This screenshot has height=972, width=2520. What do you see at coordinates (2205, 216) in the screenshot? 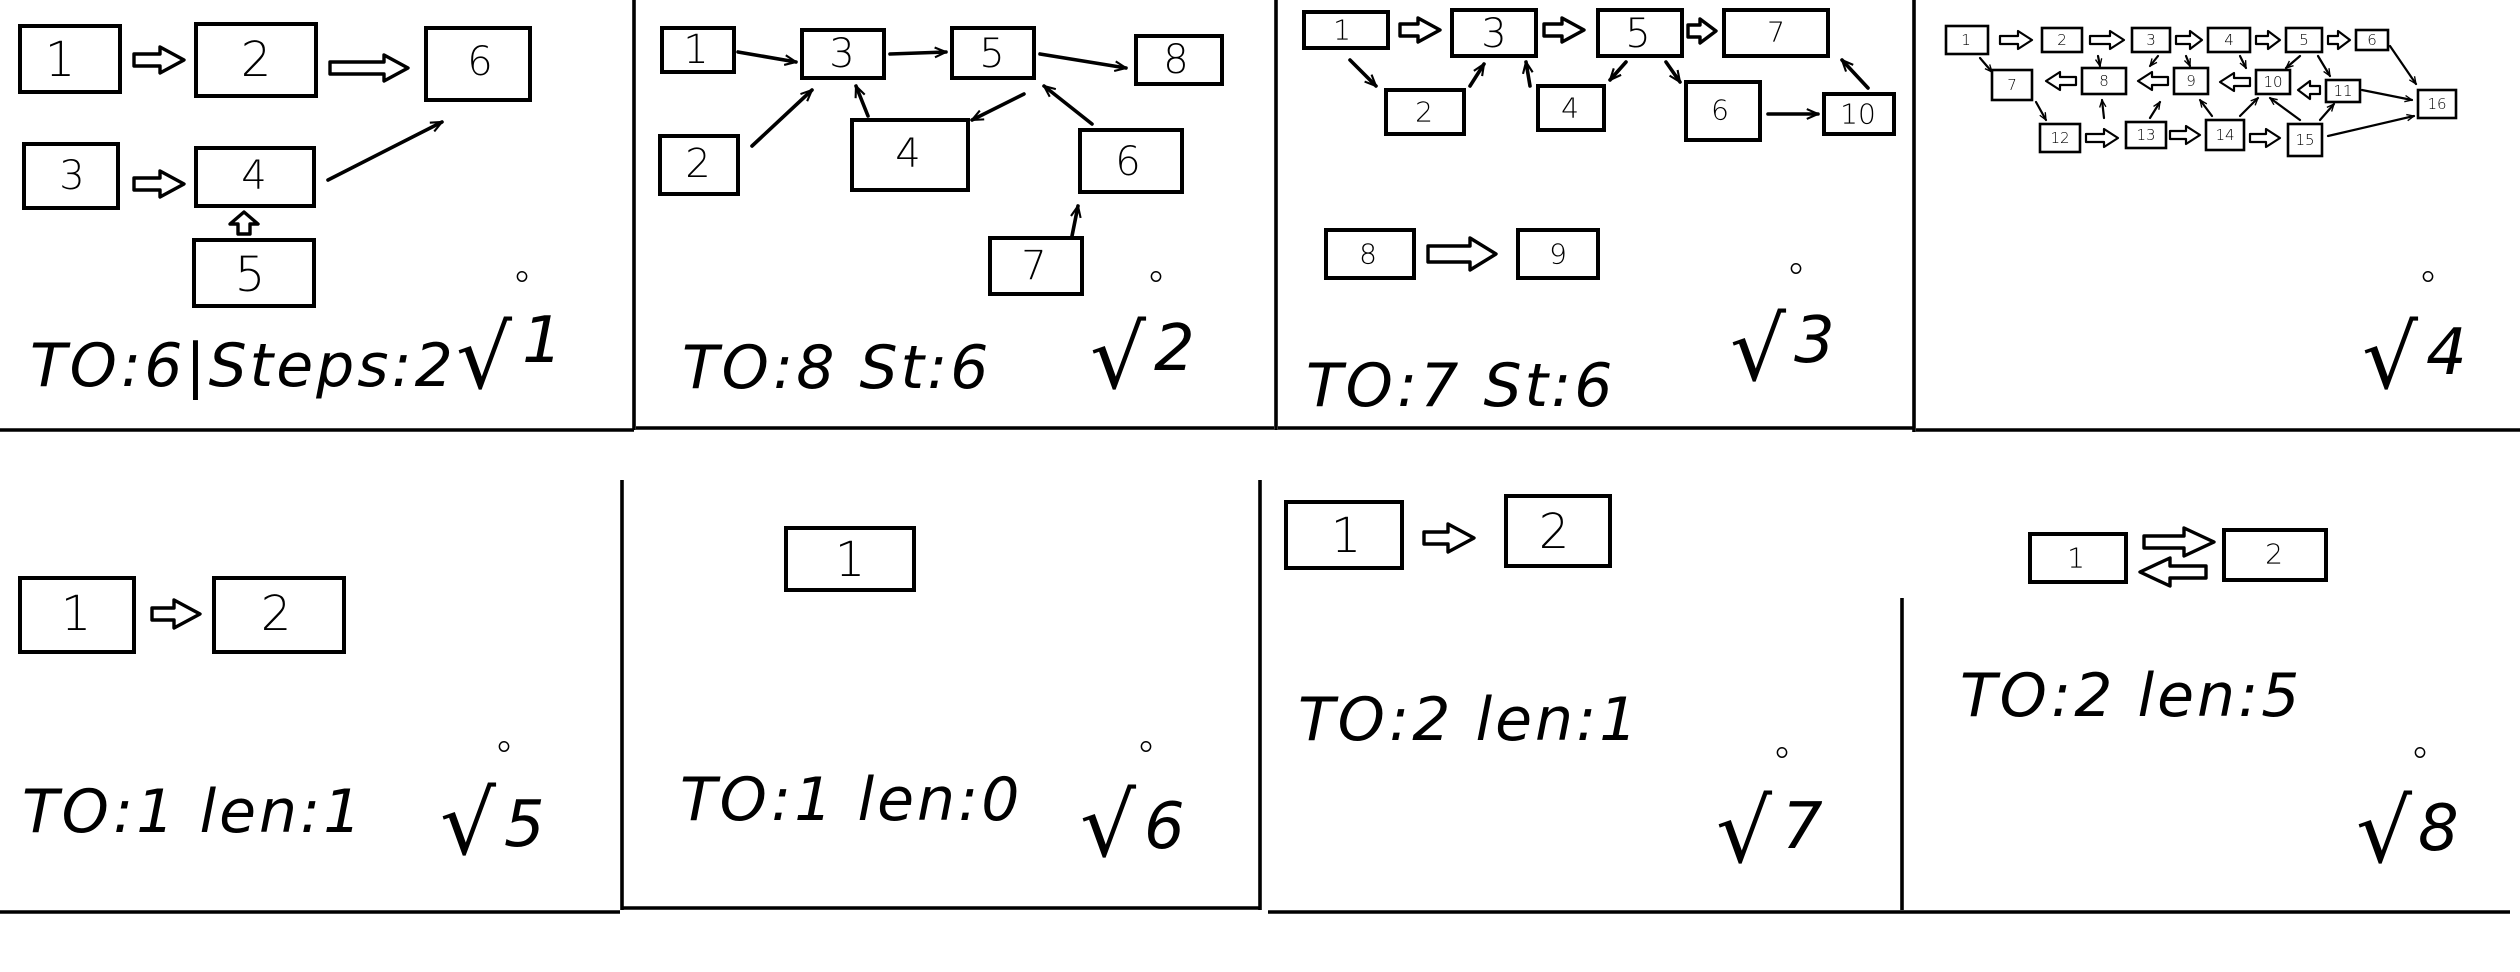
I see `panel-4: 1 2 3 4 5 6 7 8 9 10 11 12 13 14 15 16` at bounding box center [2205, 216].